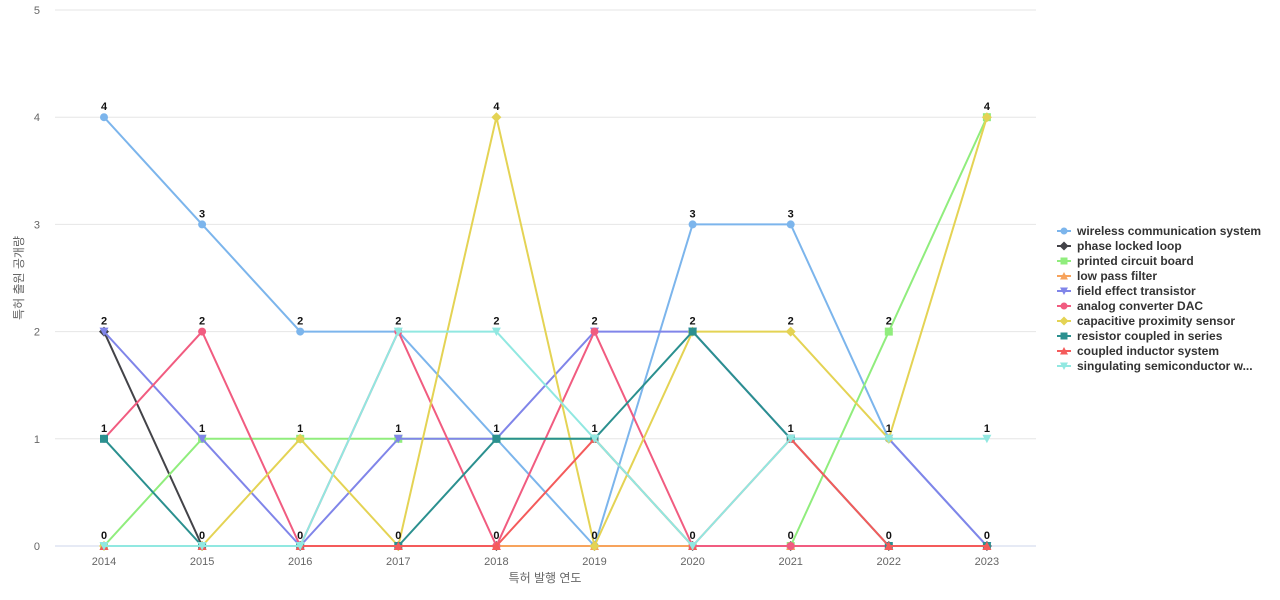  What do you see at coordinates (1126, 291) in the screenshot?
I see `legend-item: field effect transistor` at bounding box center [1126, 291].